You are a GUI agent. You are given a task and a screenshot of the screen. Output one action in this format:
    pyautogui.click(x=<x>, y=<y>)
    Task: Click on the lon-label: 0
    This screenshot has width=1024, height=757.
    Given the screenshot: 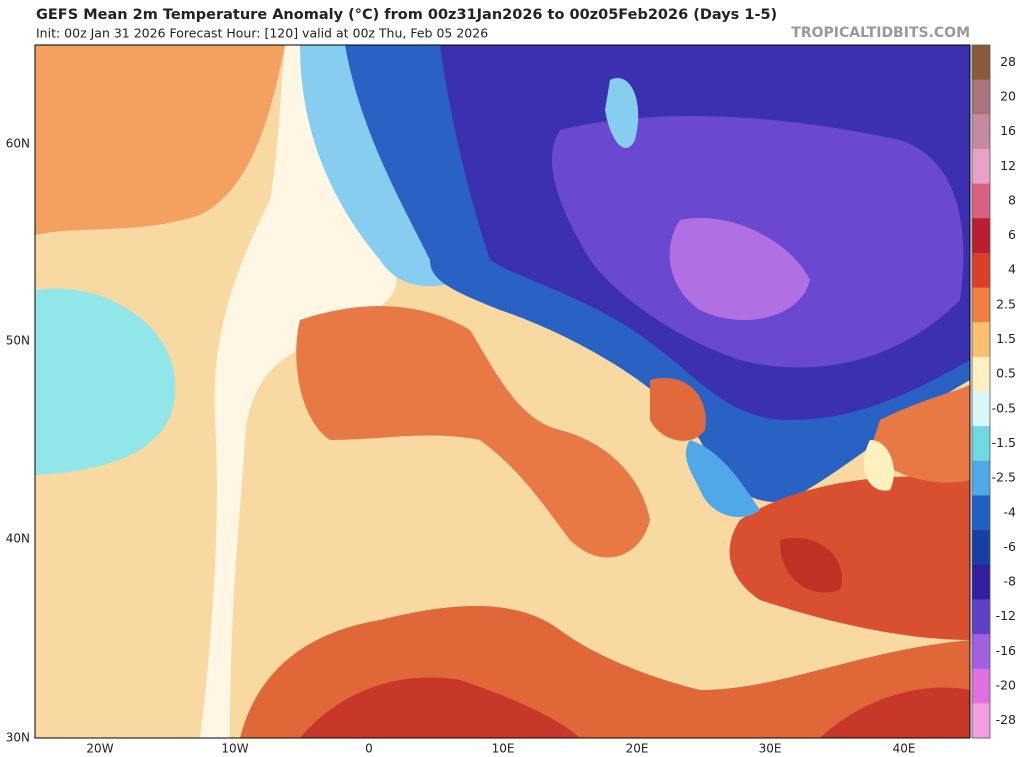 What is the action you would take?
    pyautogui.click(x=369, y=749)
    